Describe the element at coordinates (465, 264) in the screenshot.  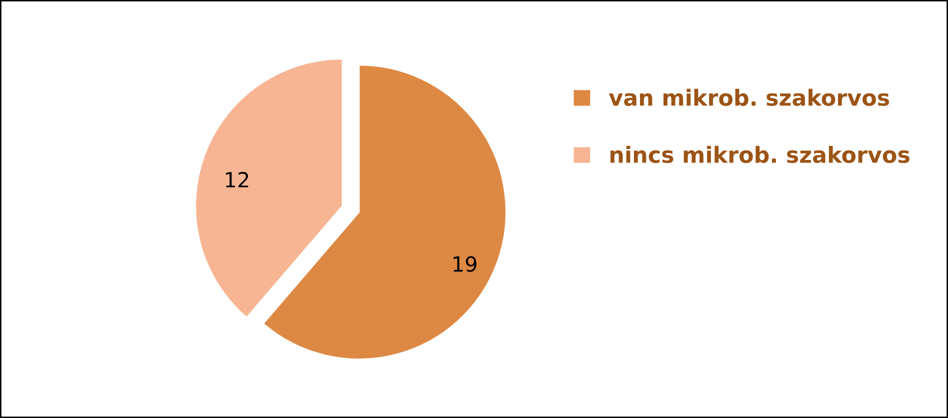
I see `data-label: 19` at that location.